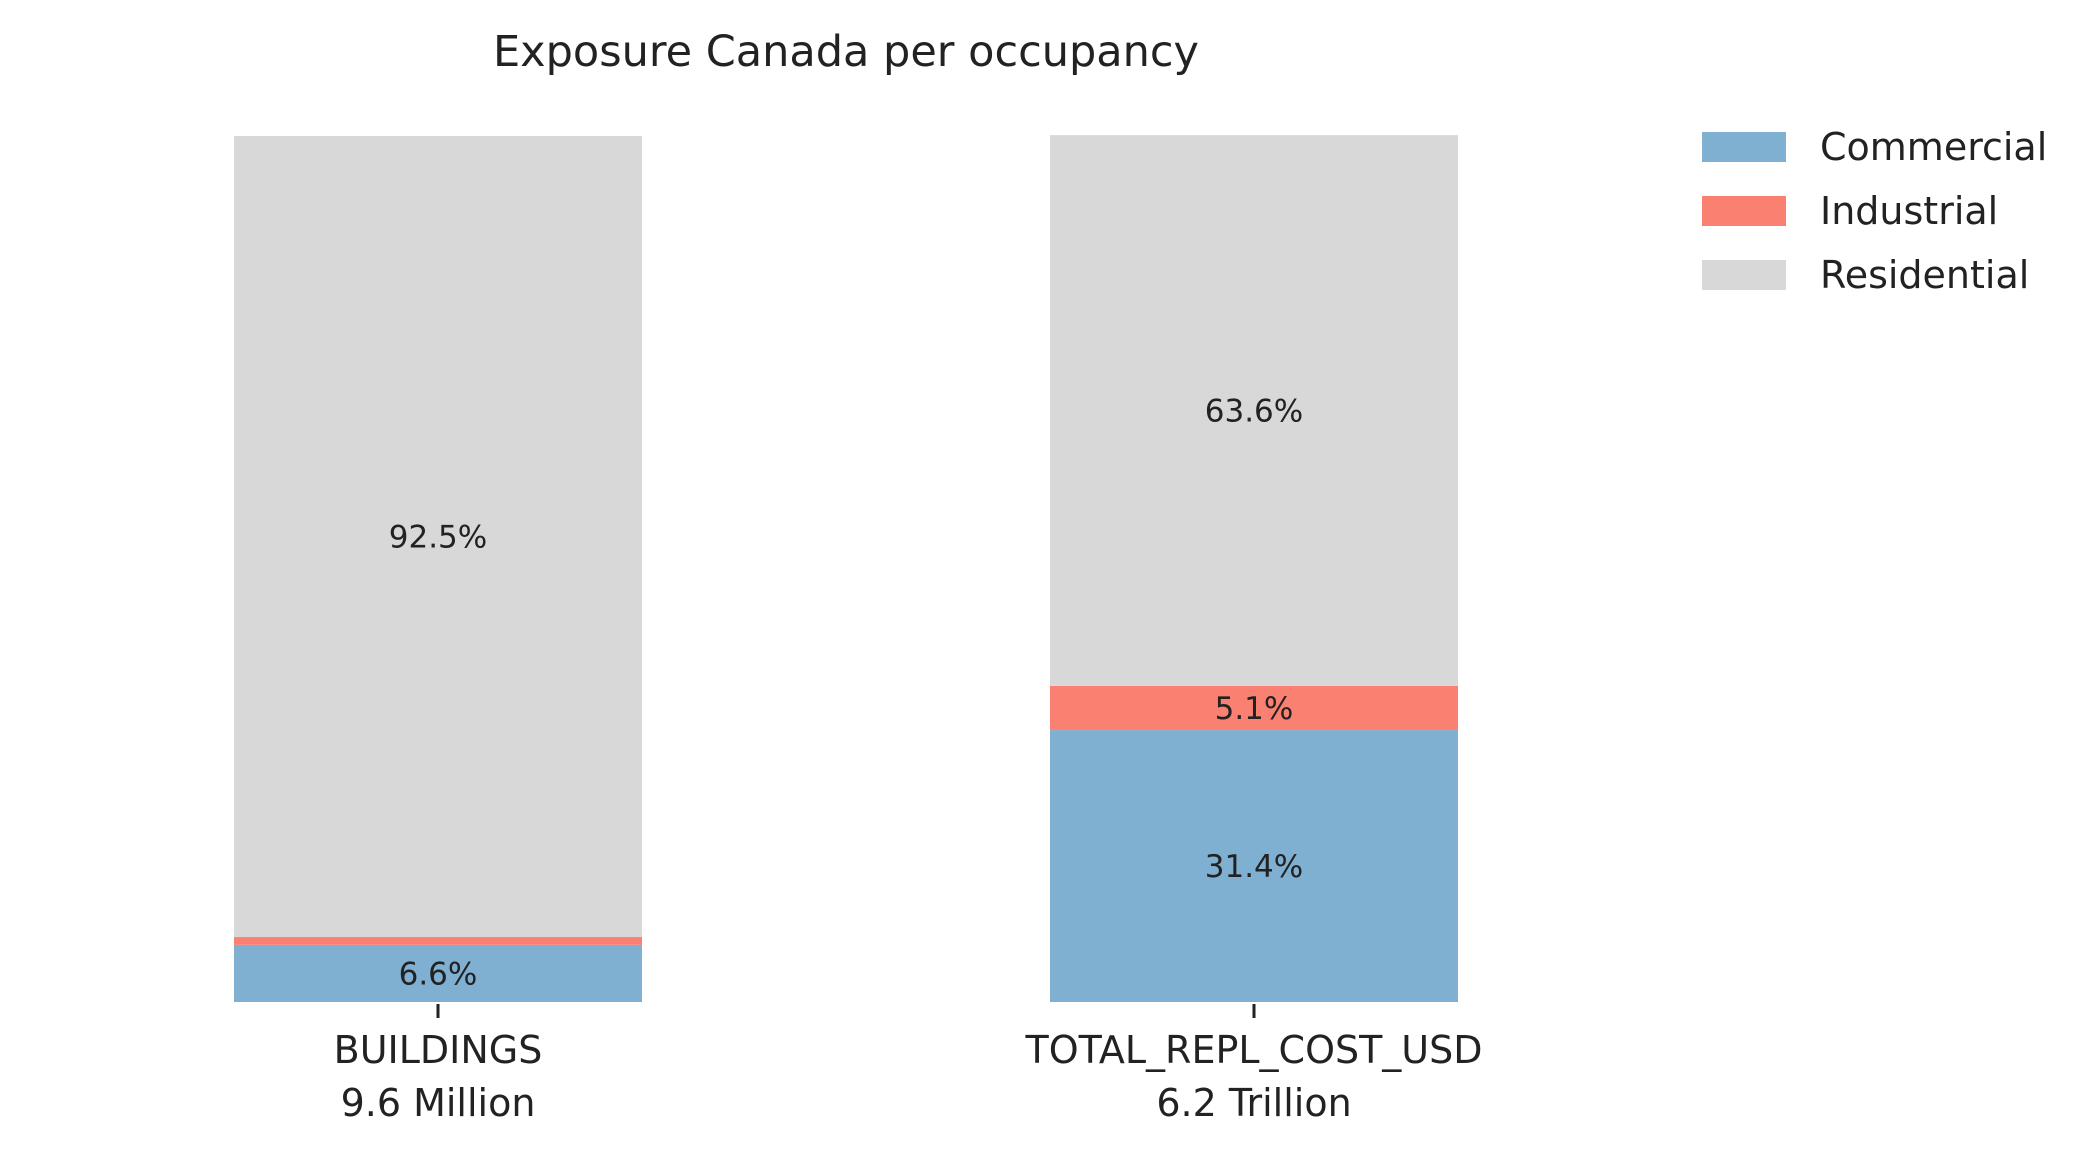  I want to click on bar-segment-residential-total_repl_cost_usd, so click(1254, 410).